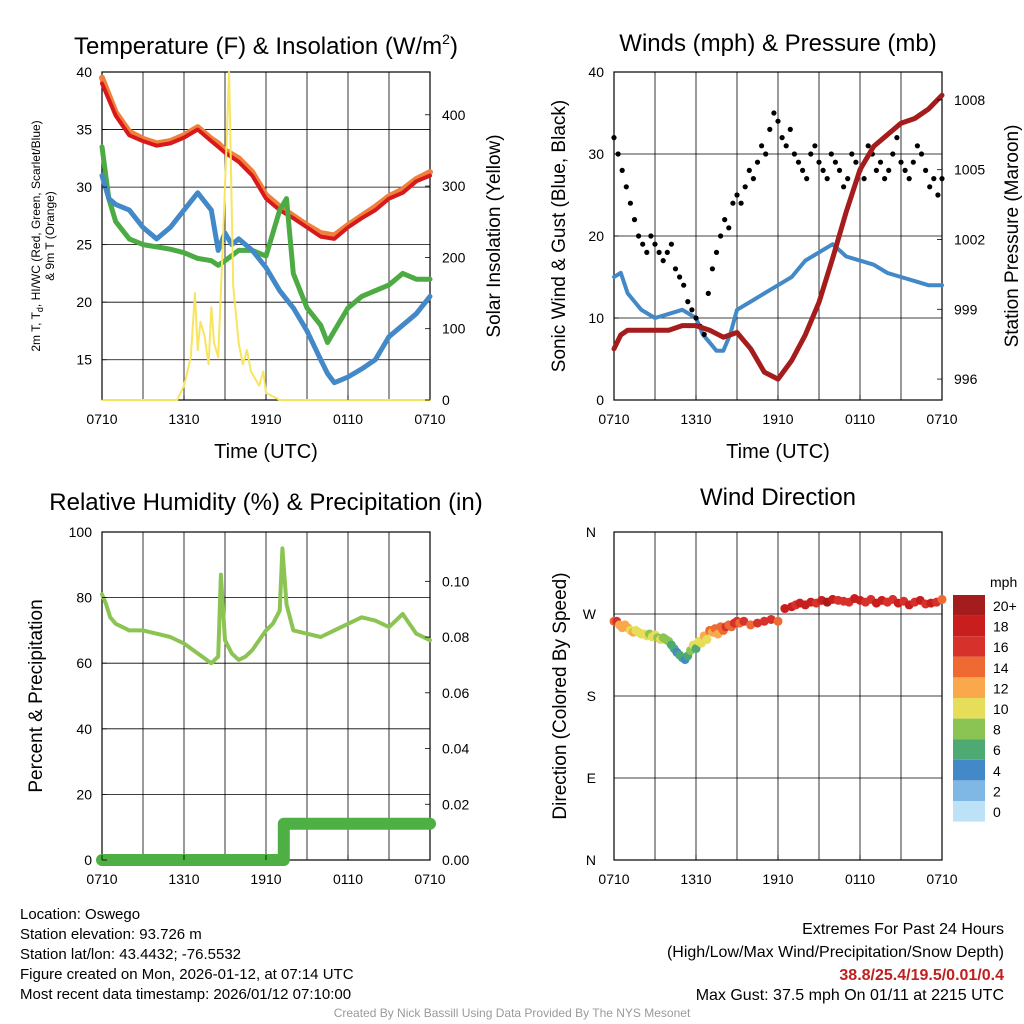  What do you see at coordinates (266, 841) in the screenshot?
I see `series-line-precipitation` at bounding box center [266, 841].